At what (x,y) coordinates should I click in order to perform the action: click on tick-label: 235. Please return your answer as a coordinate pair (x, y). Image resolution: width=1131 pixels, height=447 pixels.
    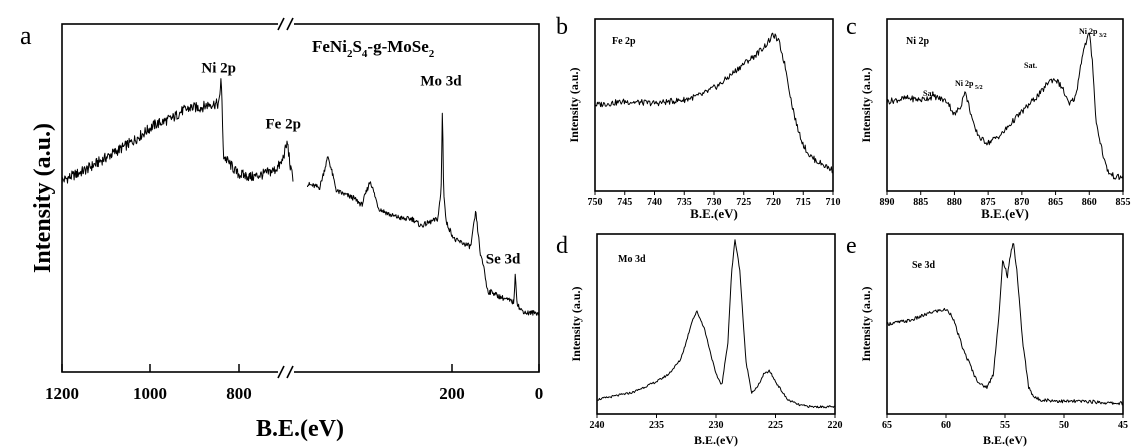
    Looking at the image, I should click on (656, 425).